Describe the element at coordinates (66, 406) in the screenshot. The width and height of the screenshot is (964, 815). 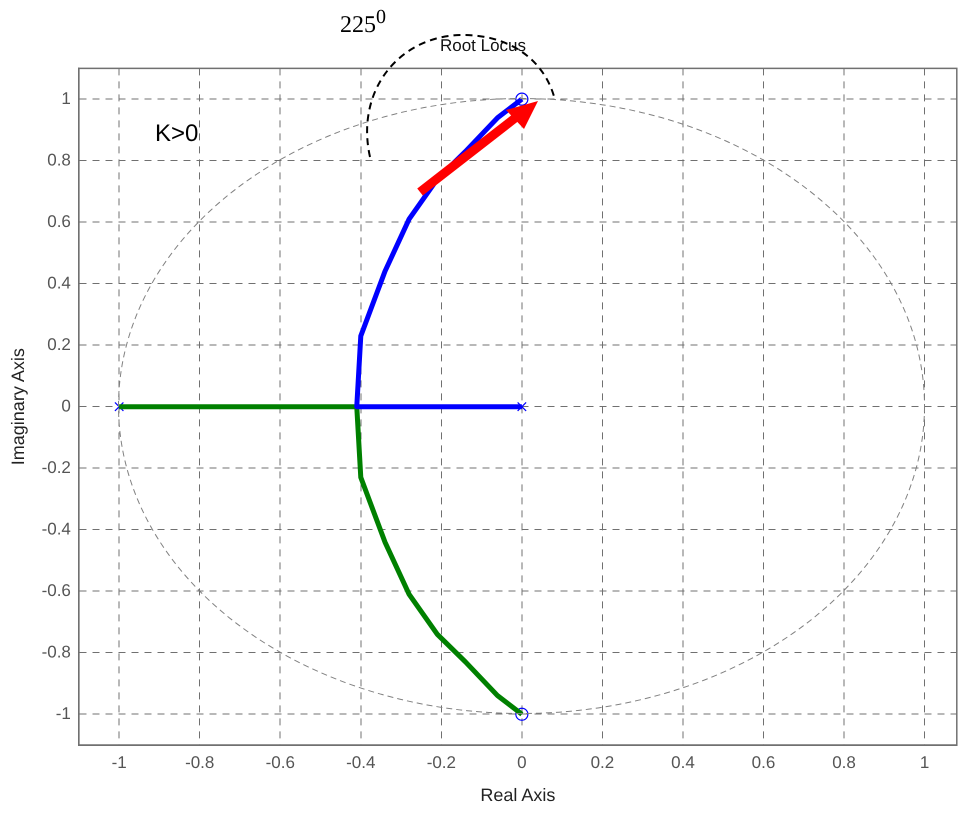
I see `y-tick-label: 0` at that location.